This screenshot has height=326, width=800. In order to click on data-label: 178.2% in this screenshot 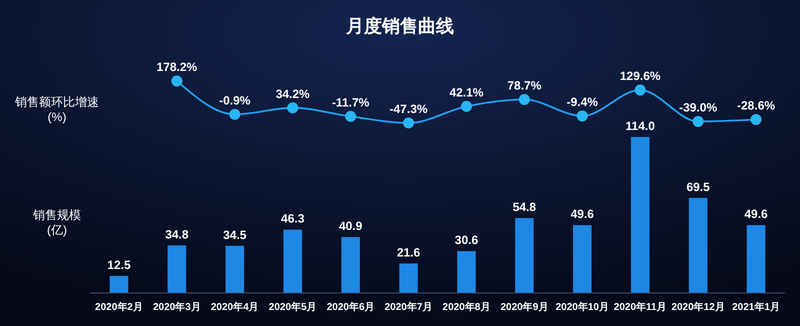, I will do `click(177, 67)`.